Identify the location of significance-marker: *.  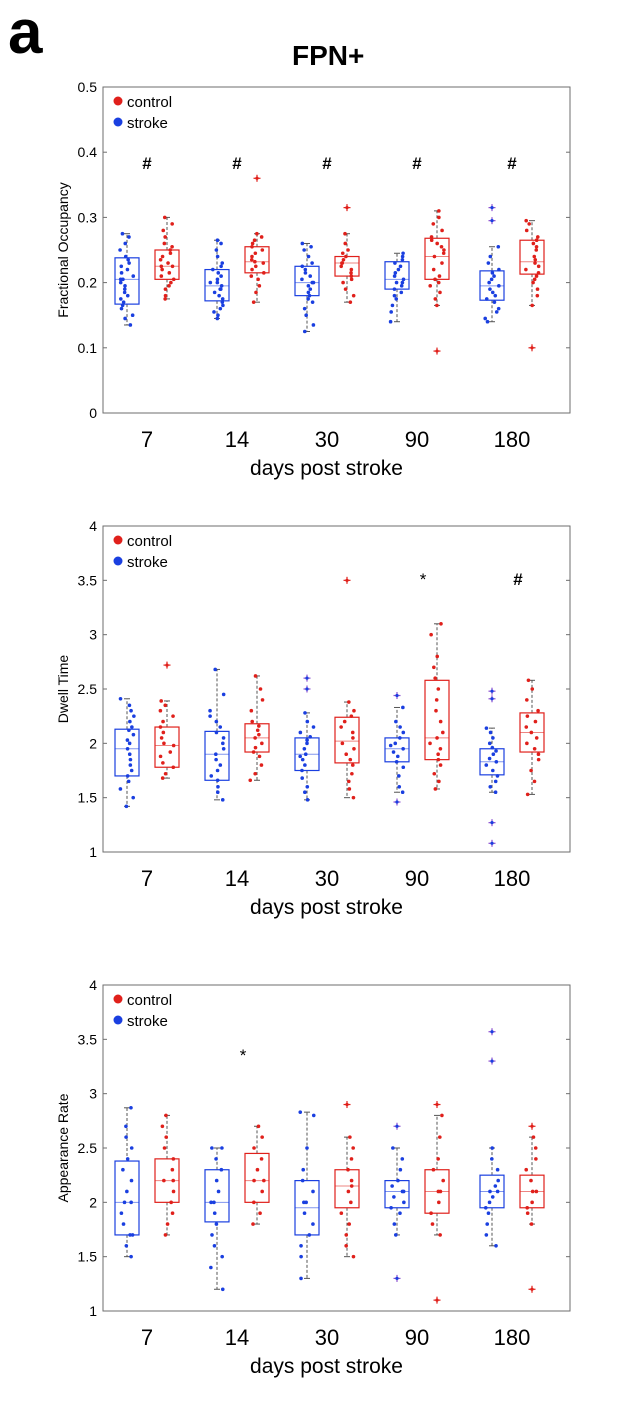
(243, 1055).